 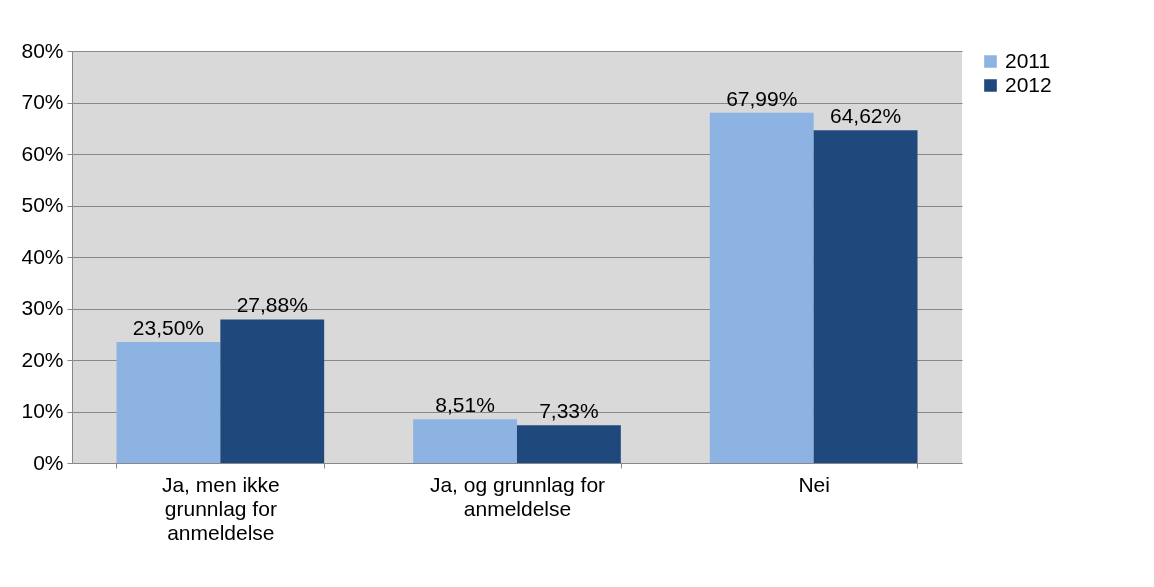 What do you see at coordinates (465, 405) in the screenshot?
I see `data-label: 8,51%` at bounding box center [465, 405].